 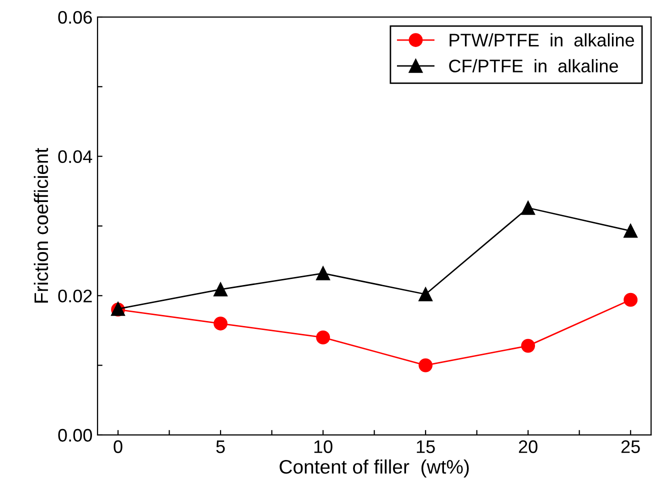 I want to click on y-axis-title: Friction coefficient, so click(x=41, y=225).